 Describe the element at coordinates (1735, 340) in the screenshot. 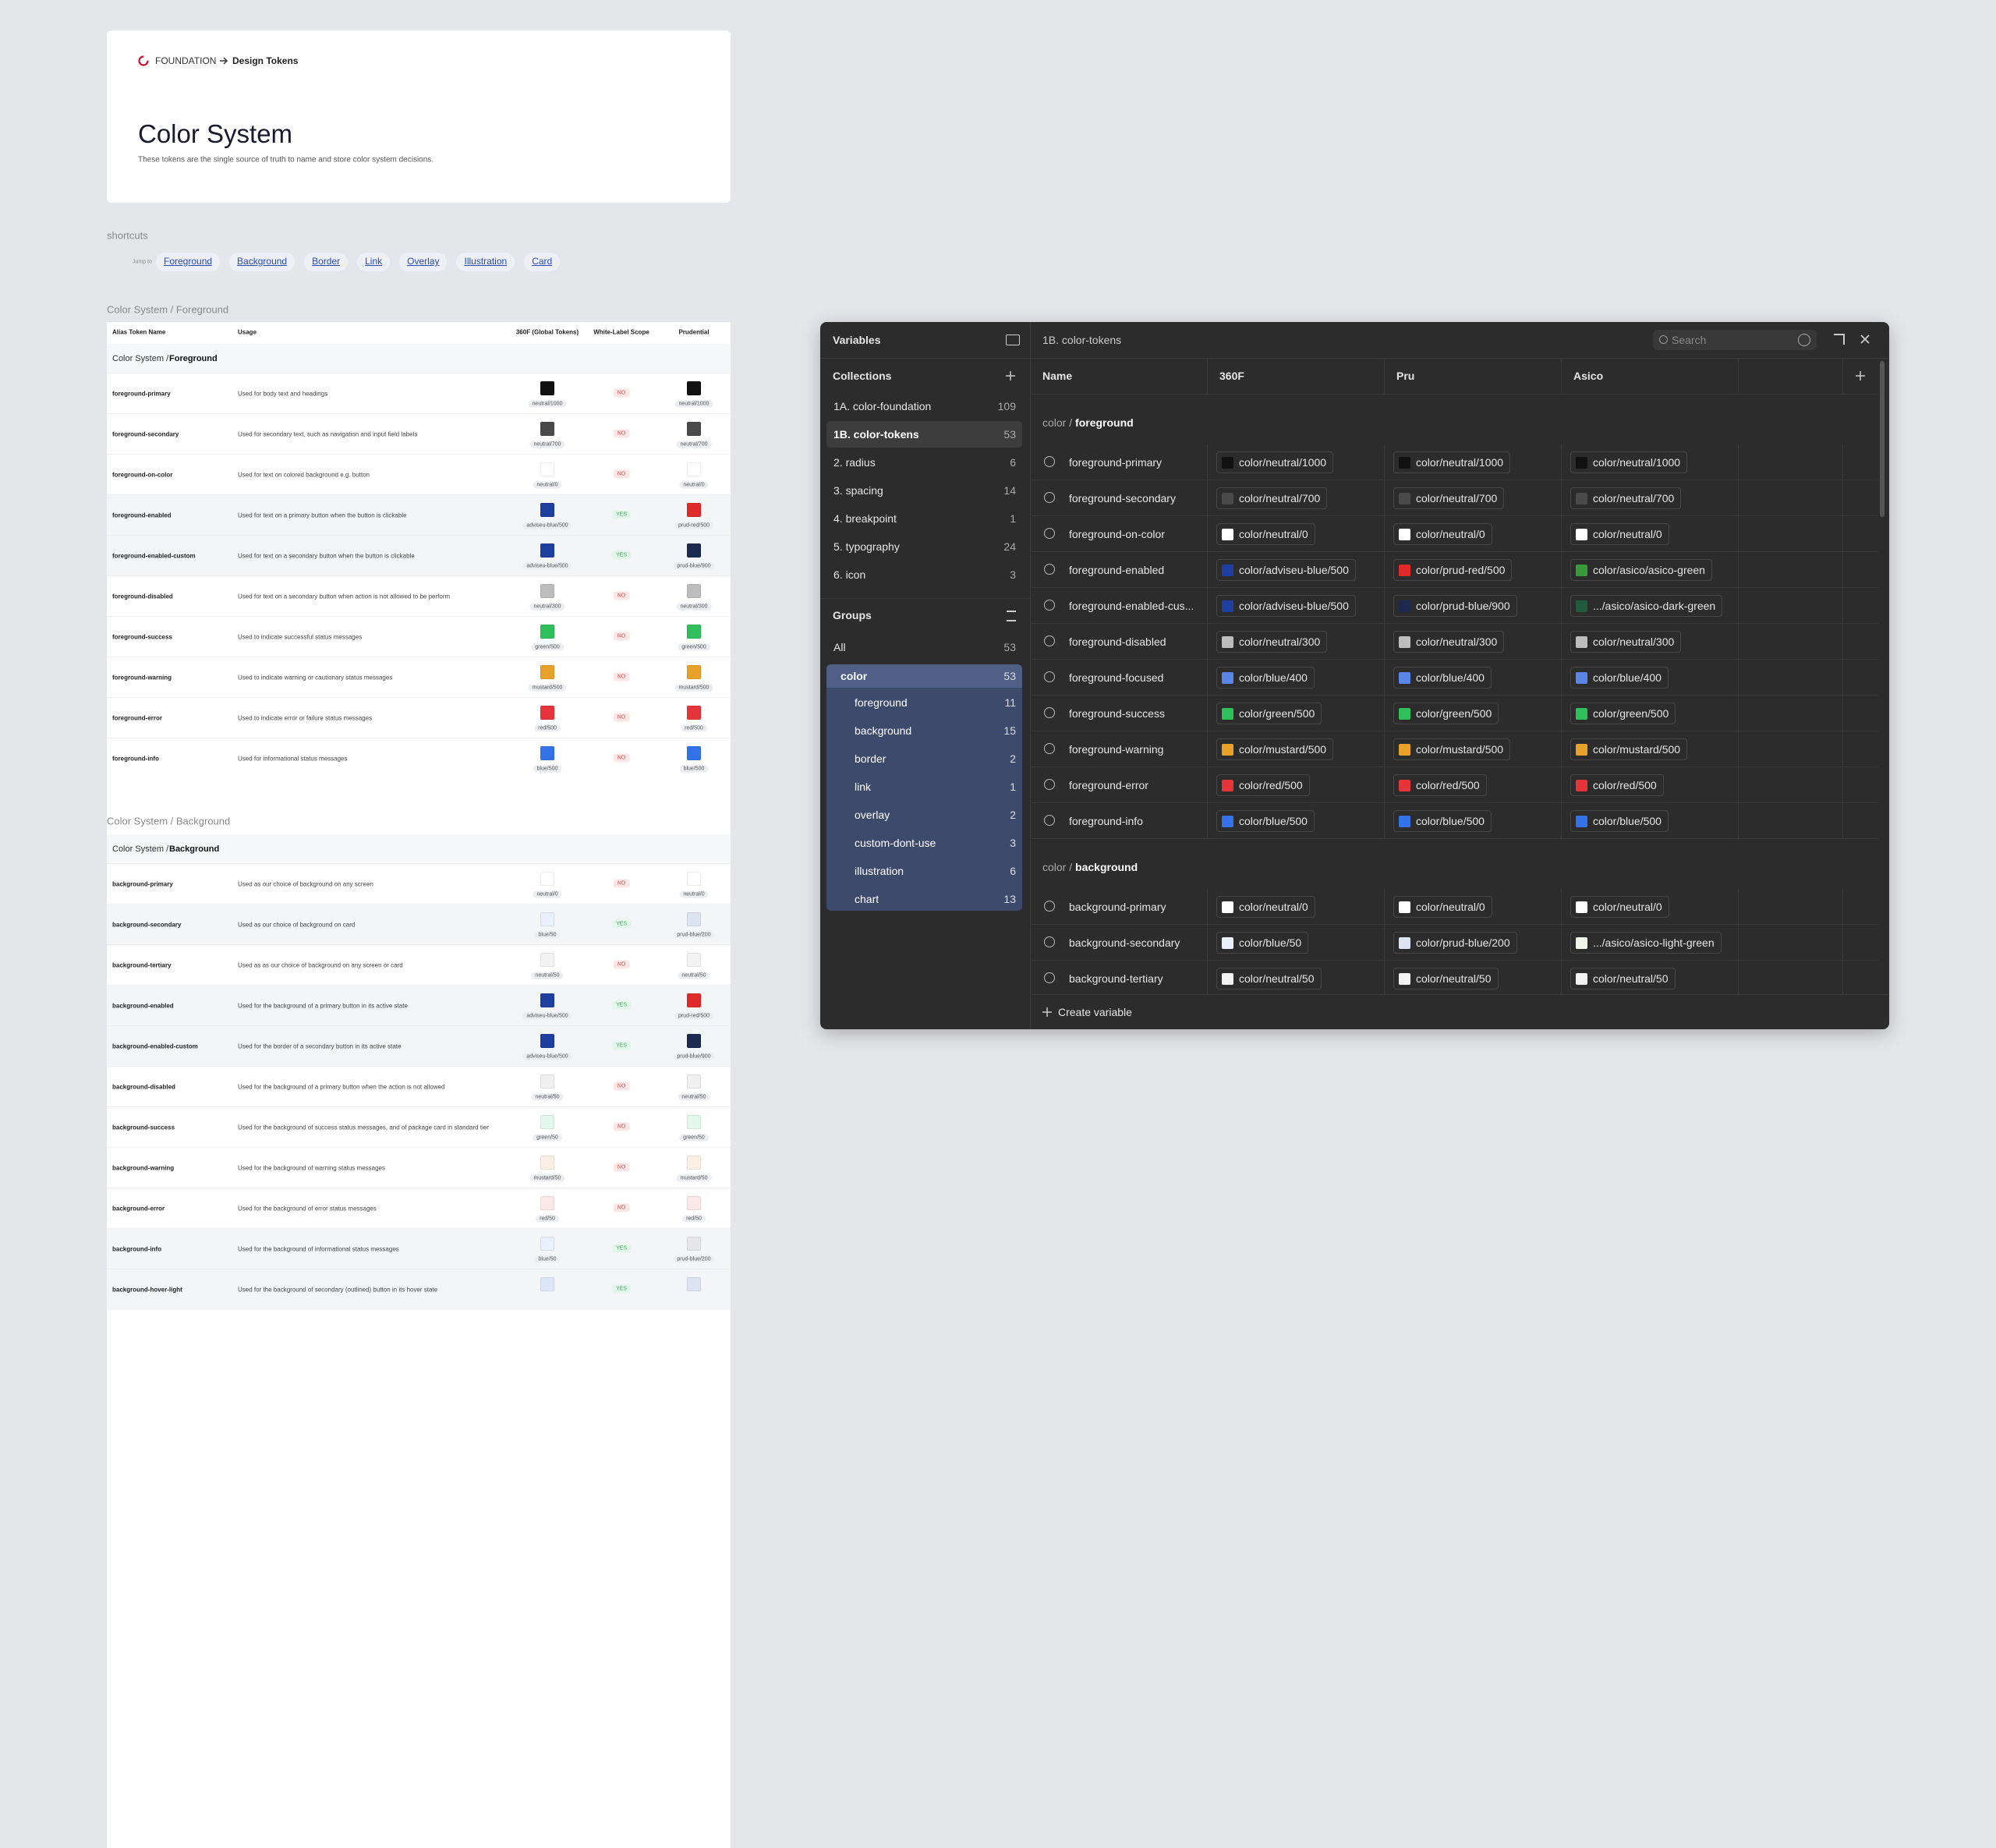

I see `search-box: Search` at that location.